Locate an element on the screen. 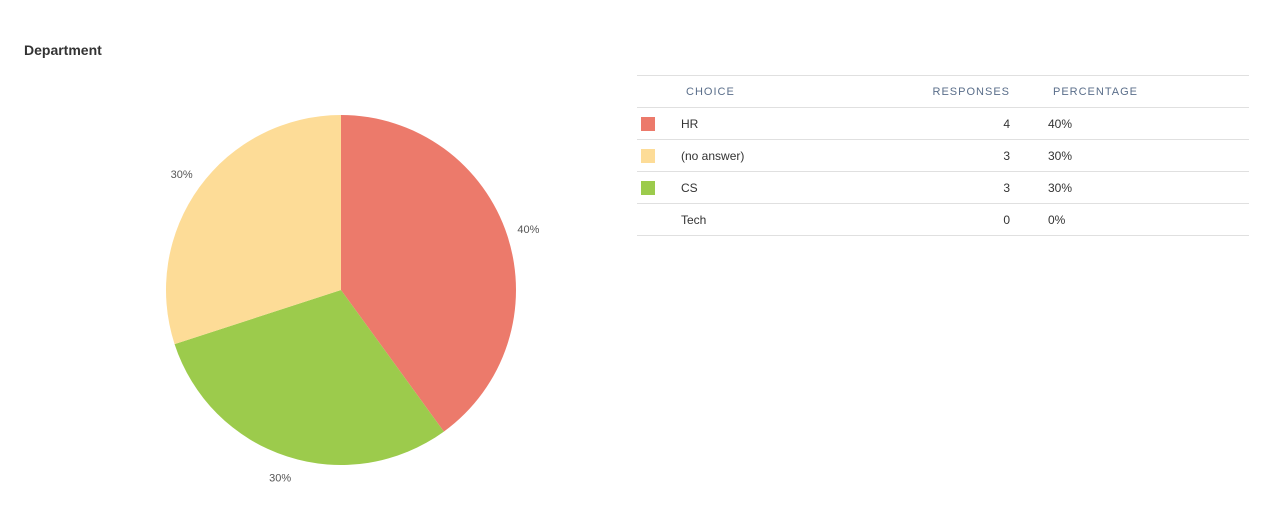  row-choice: HR is located at coordinates (798, 123).